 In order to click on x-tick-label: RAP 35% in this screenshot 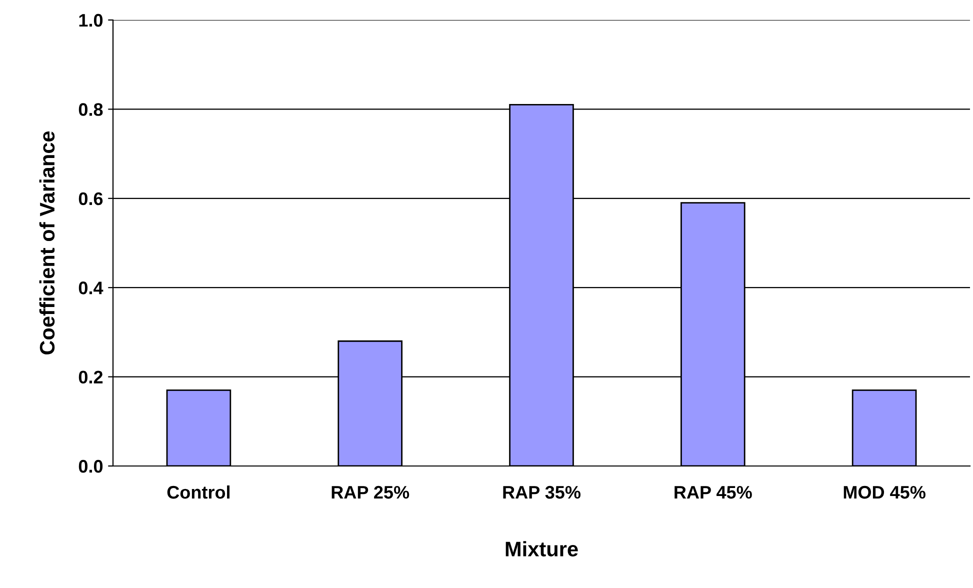, I will do `click(542, 492)`.